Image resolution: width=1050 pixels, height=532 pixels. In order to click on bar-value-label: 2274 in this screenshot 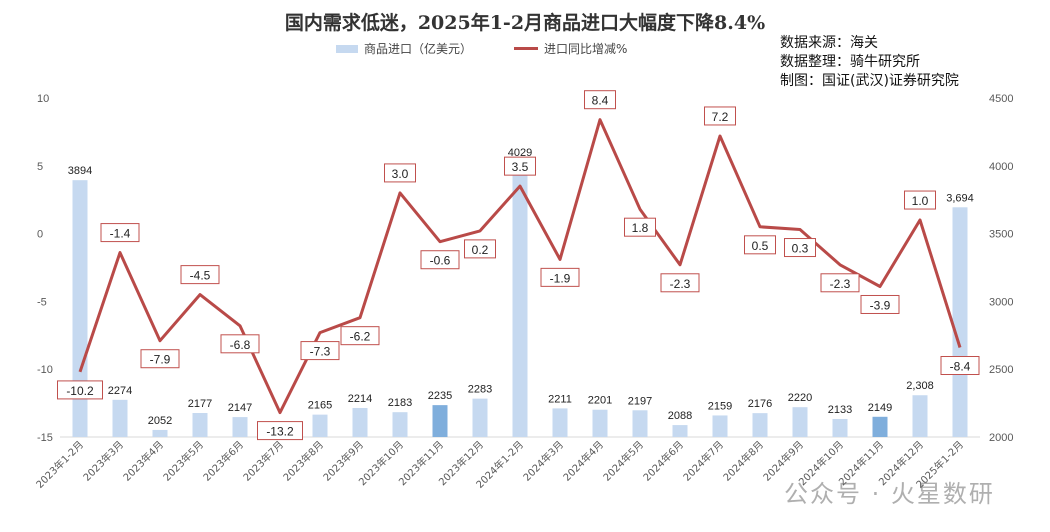, I will do `click(120, 391)`.